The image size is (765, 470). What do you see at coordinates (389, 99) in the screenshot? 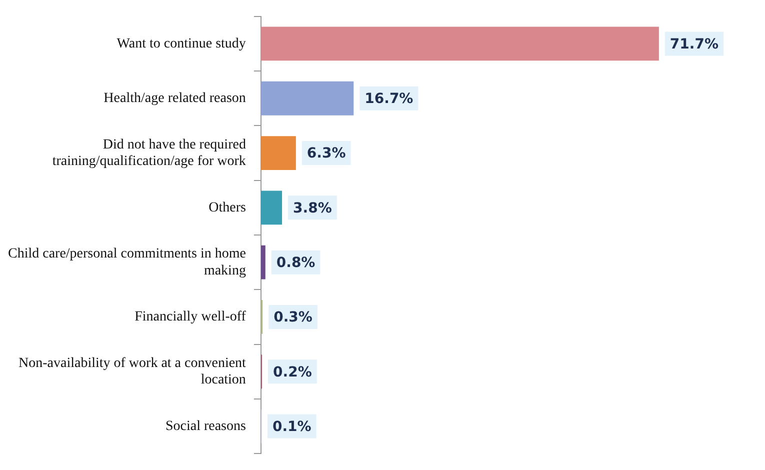
I see `data-label: 16.7%` at bounding box center [389, 99].